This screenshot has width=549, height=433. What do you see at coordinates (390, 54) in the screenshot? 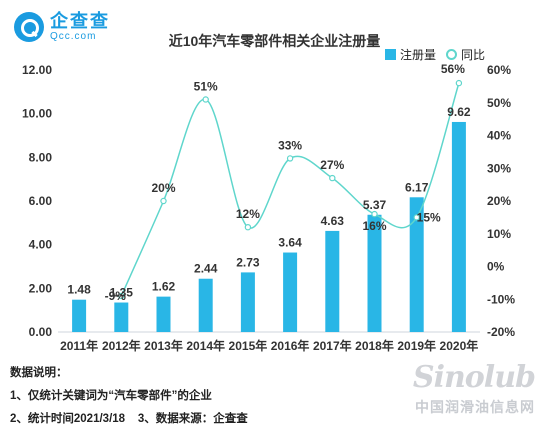
I see `legend-bar-swatch` at bounding box center [390, 54].